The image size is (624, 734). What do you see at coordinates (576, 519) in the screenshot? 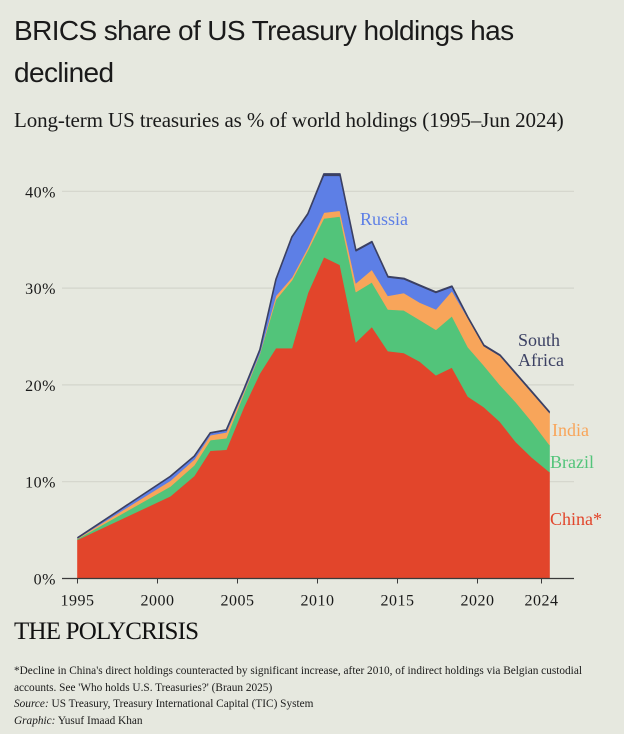
I see `series-label-china: China*` at bounding box center [576, 519].